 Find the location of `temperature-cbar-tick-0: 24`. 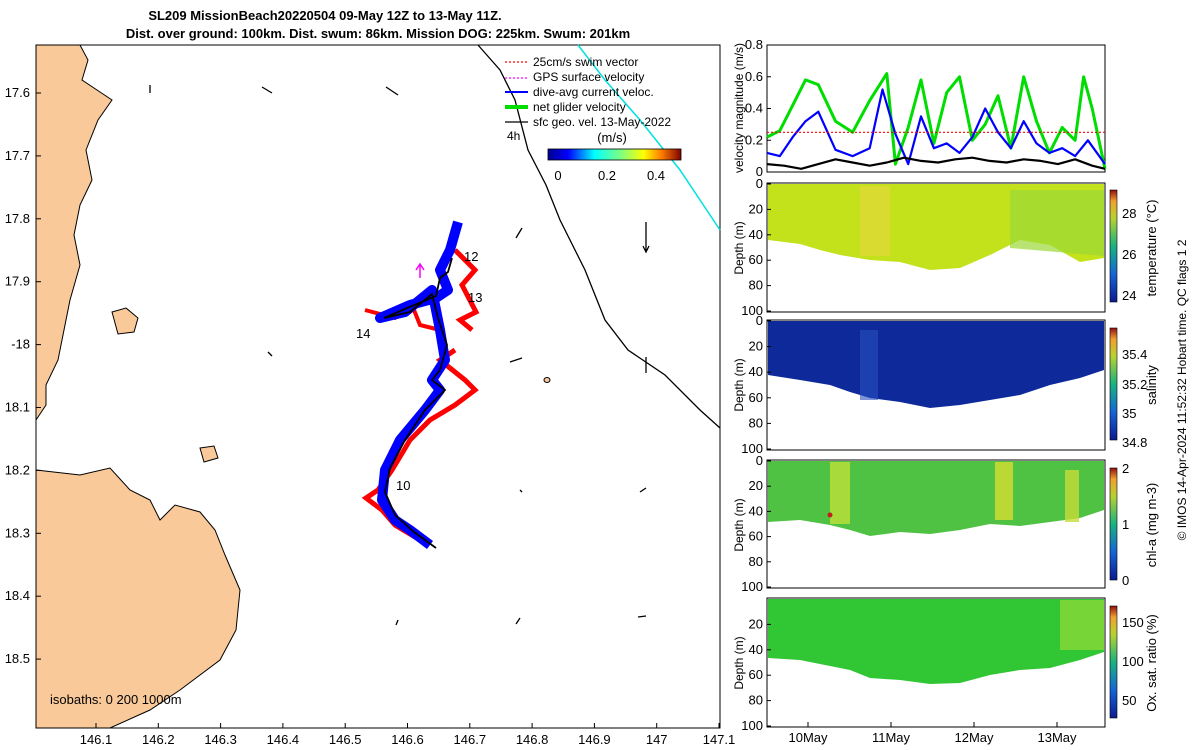

temperature-cbar-tick-0: 24 is located at coordinates (1129, 295).